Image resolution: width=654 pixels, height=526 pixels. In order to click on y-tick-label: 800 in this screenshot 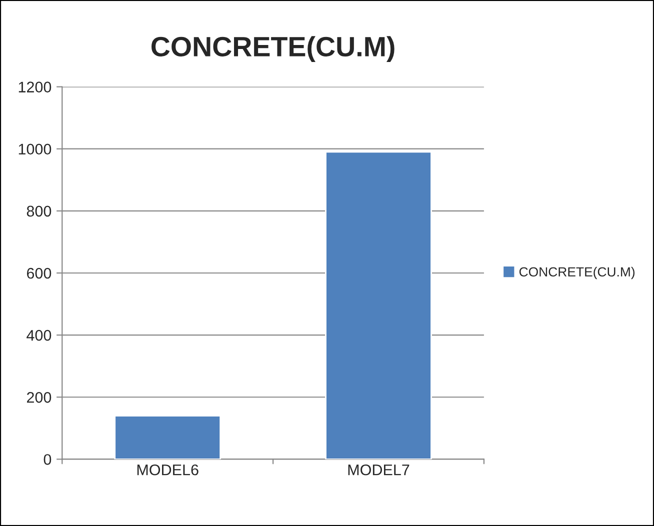, I will do `click(39, 211)`.